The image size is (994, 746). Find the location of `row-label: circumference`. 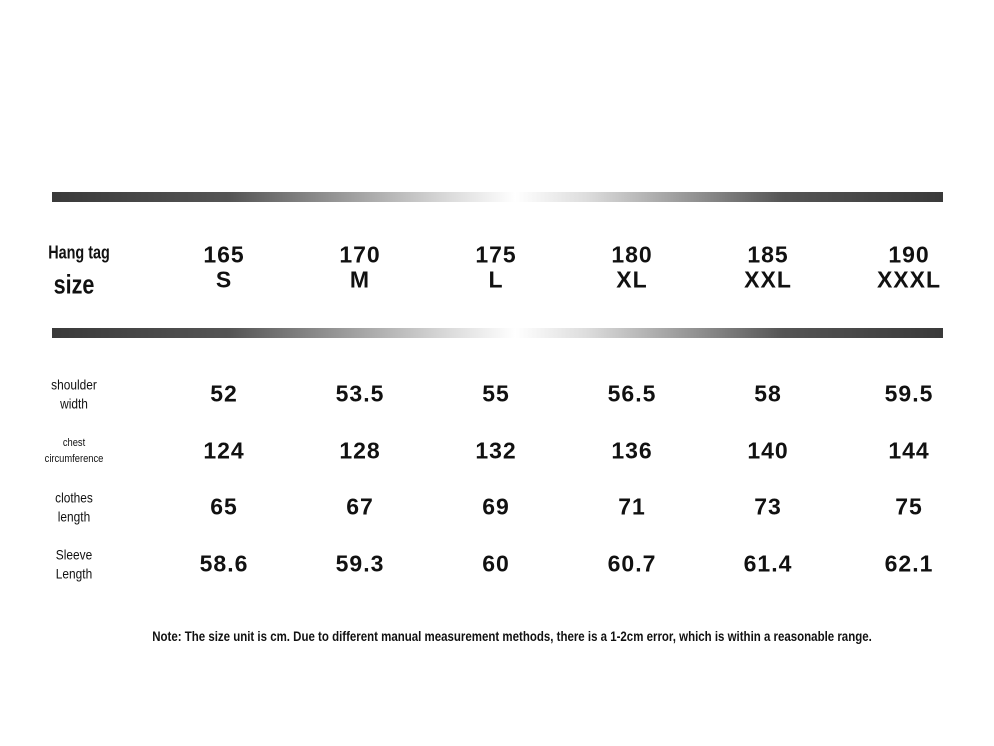

row-label: circumference is located at coordinates (74, 459).